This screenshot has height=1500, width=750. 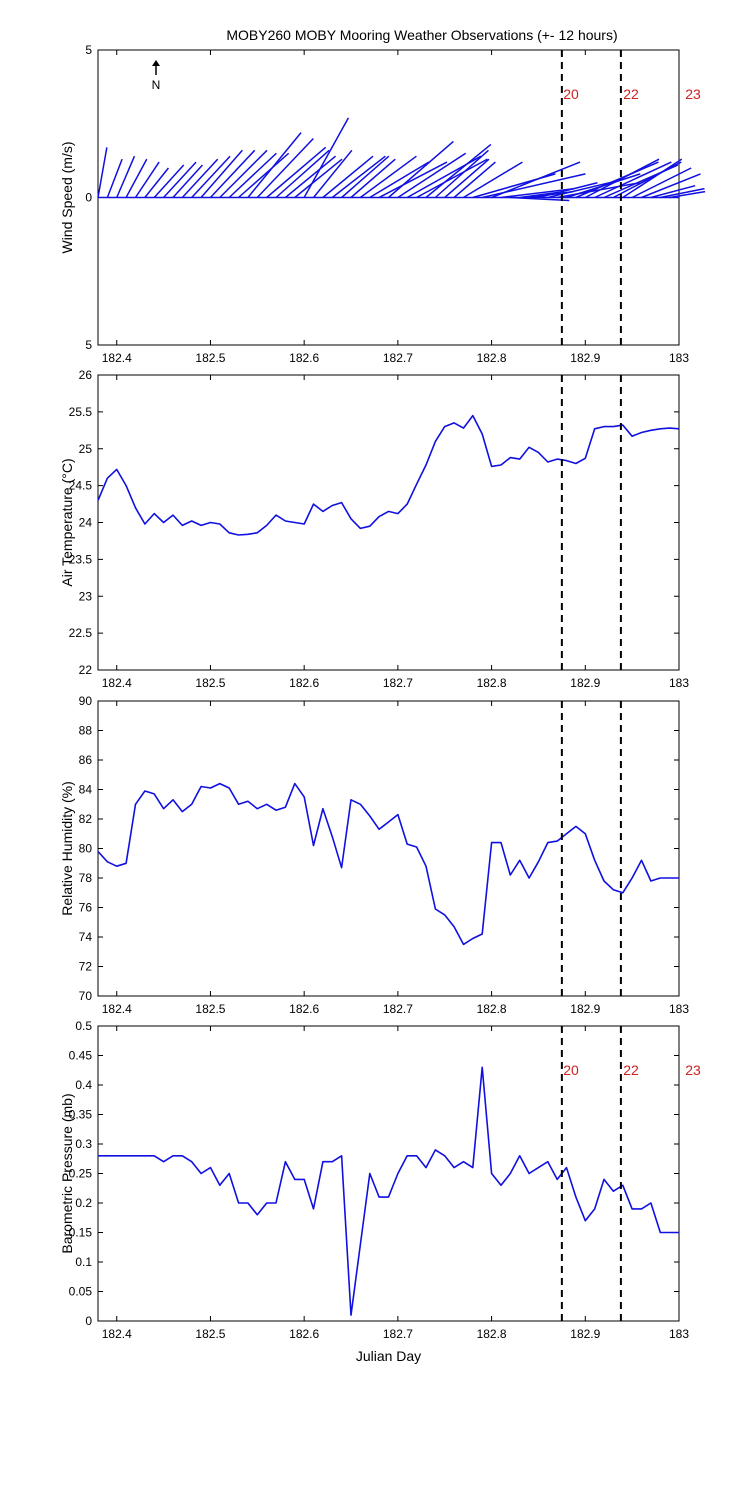 What do you see at coordinates (83, 1262) in the screenshot?
I see `y-tick-label: 0.1` at bounding box center [83, 1262].